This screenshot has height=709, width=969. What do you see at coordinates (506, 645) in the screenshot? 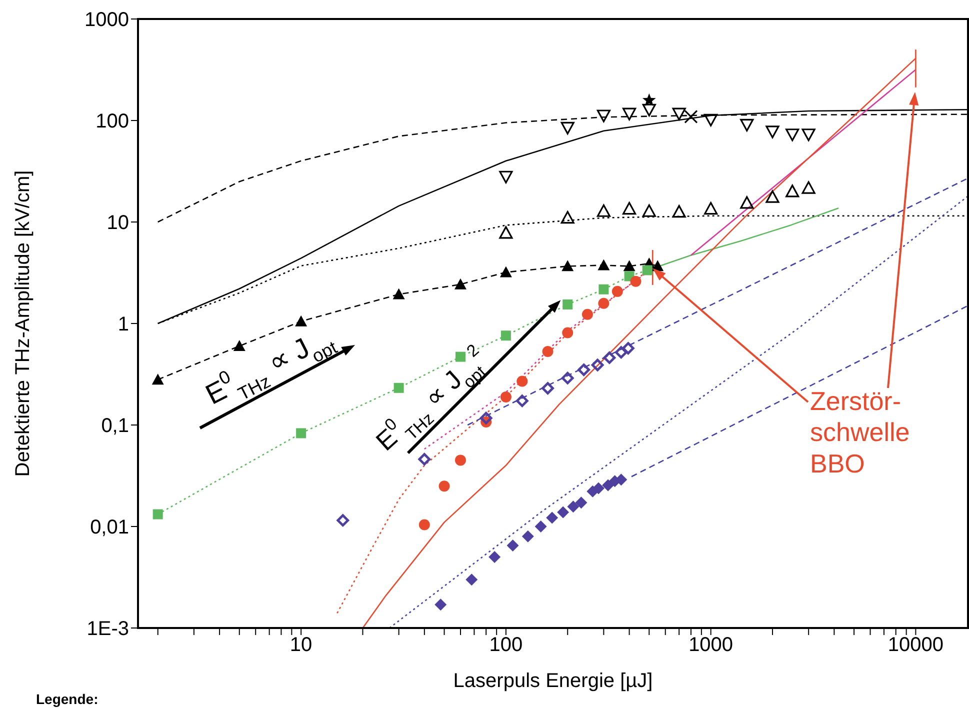
I see `x-tick-label: 100` at bounding box center [506, 645].